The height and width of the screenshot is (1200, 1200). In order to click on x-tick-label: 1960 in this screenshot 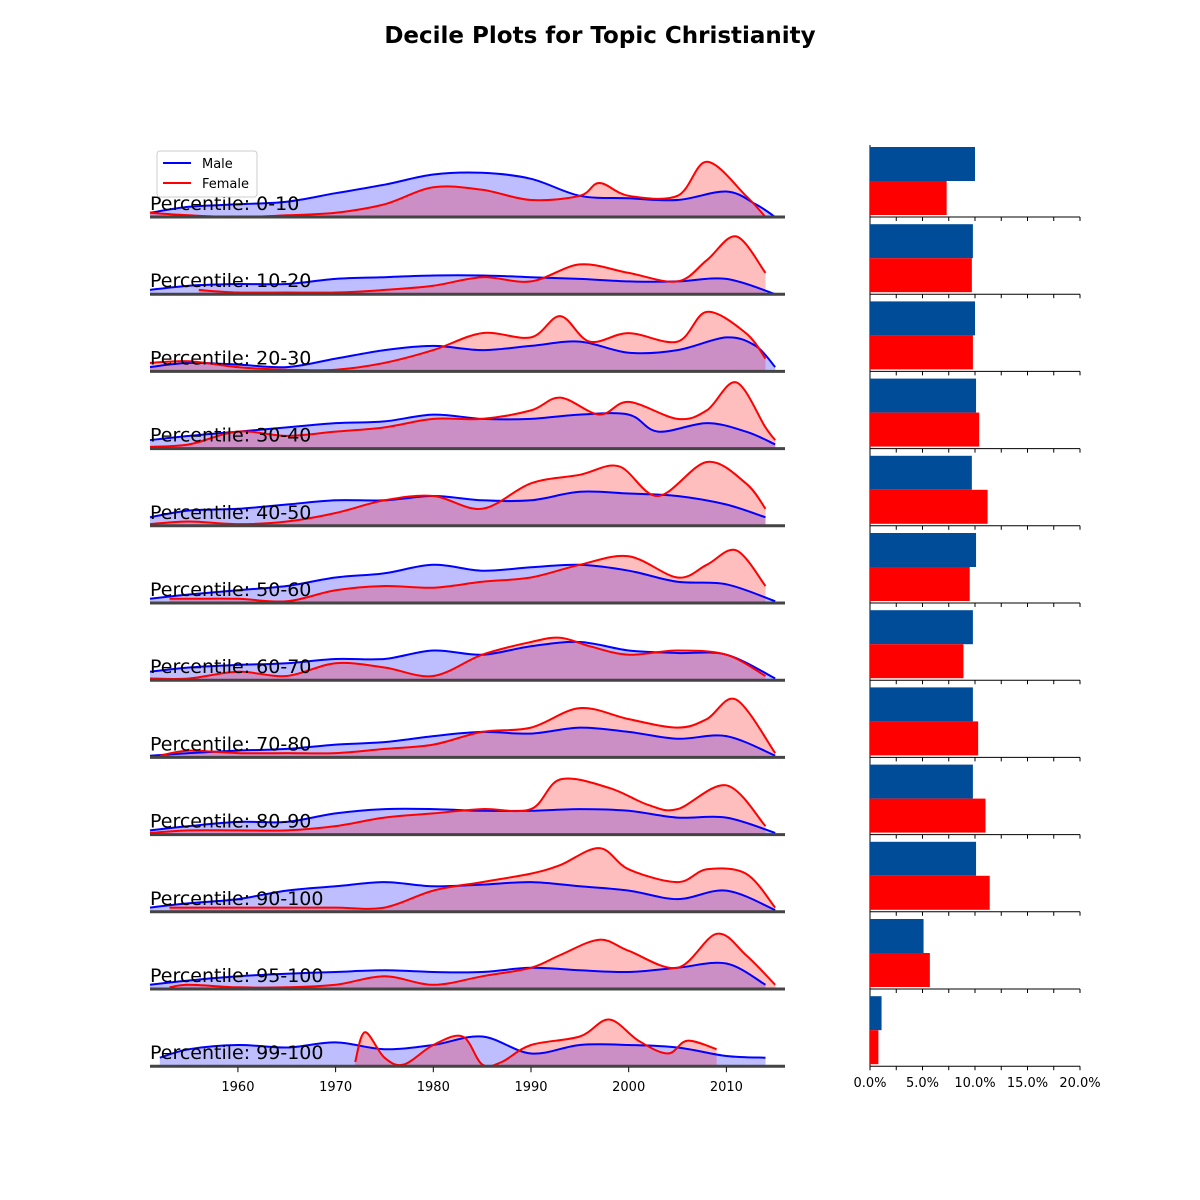, I will do `click(237, 1087)`.